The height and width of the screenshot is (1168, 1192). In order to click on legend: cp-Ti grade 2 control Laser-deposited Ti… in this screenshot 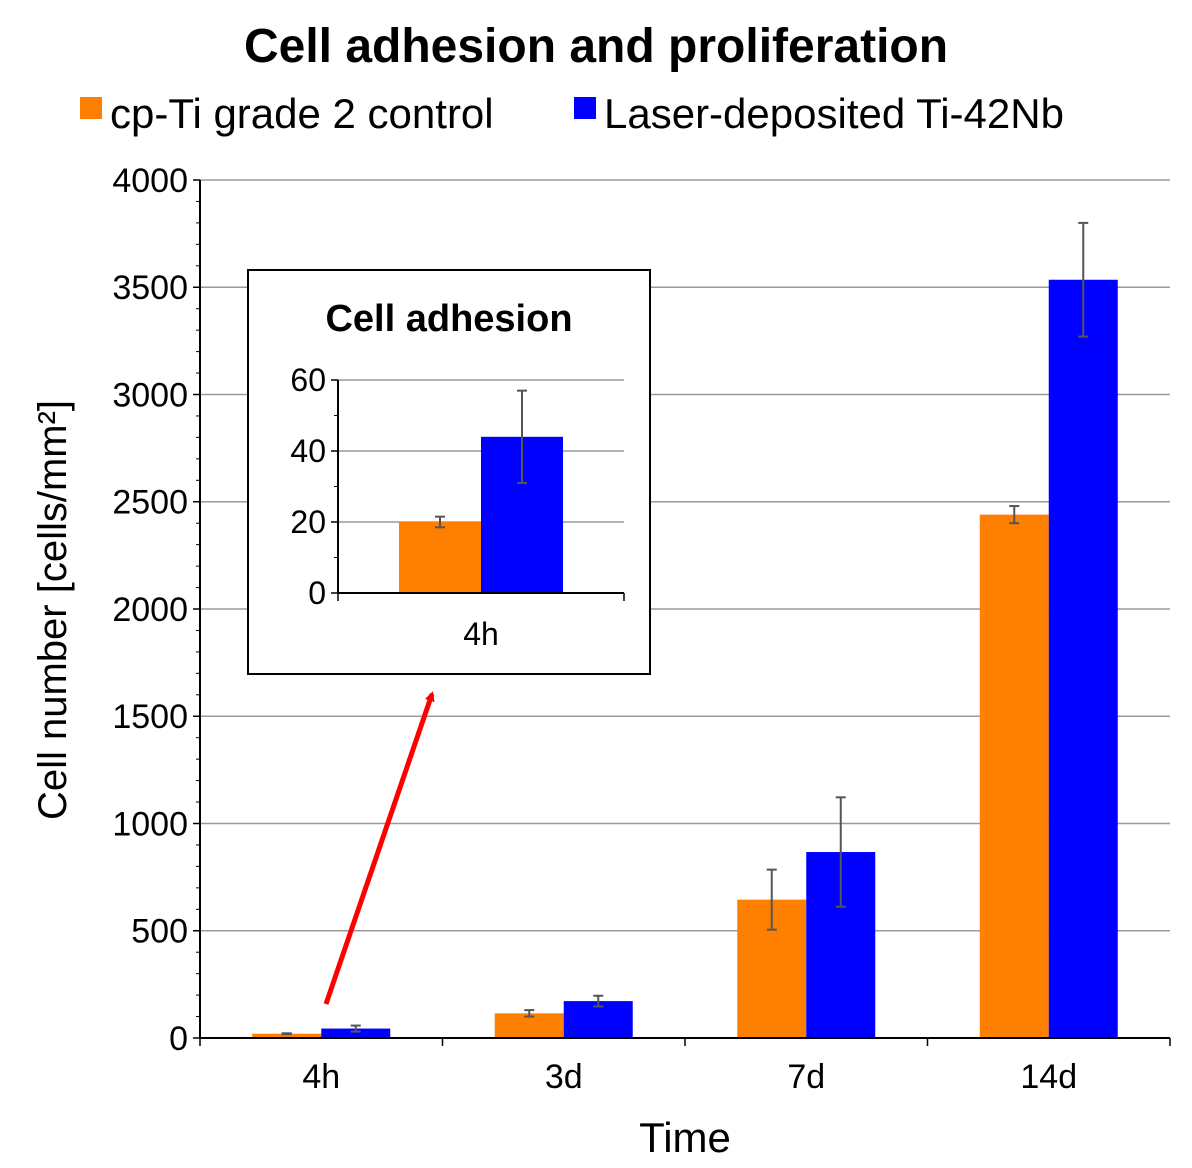, I will do `click(572, 113)`.